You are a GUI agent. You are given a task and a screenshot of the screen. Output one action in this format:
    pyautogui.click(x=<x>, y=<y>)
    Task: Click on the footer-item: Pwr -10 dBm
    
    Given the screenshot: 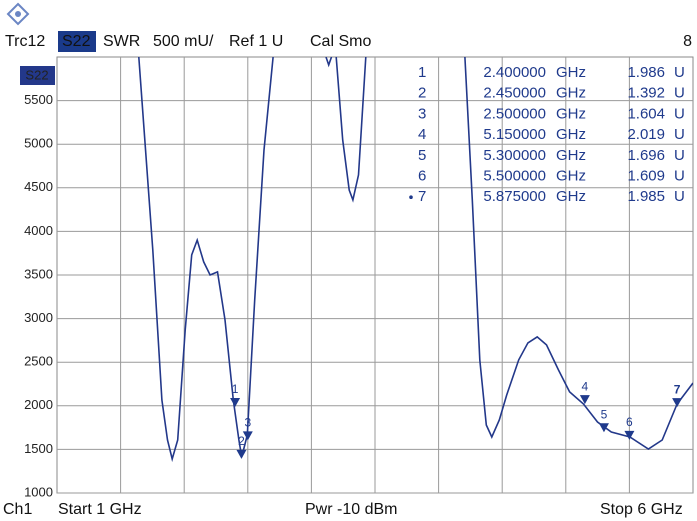 What is the action you would take?
    pyautogui.click(x=351, y=509)
    